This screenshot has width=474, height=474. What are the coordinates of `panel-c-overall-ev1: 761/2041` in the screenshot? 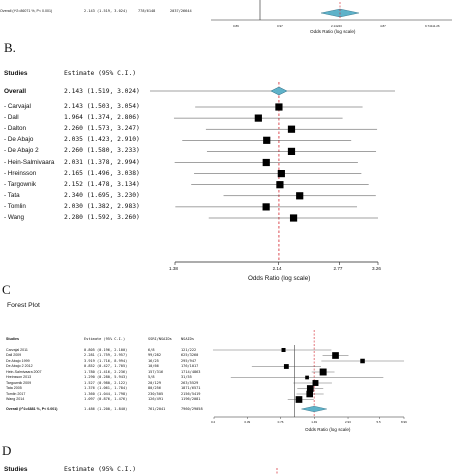 It's located at (157, 409).